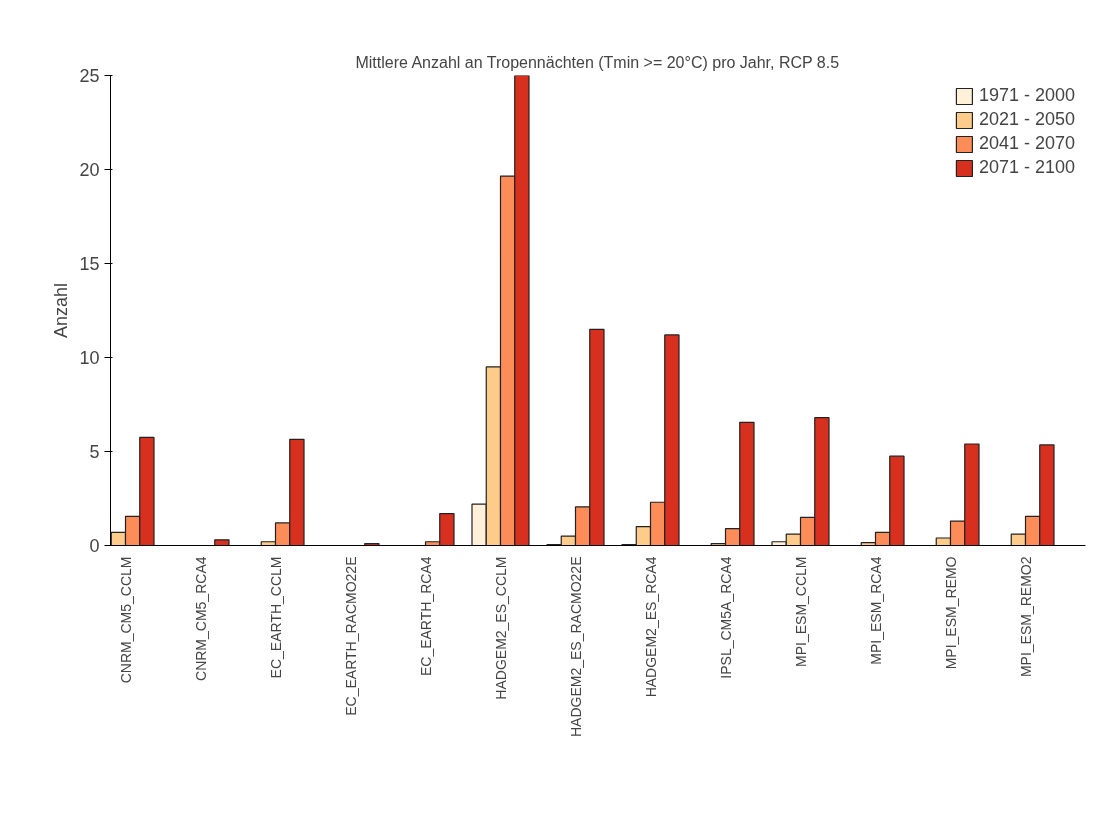  What do you see at coordinates (650, 627) in the screenshot?
I see `x-tick-label: HADGEM2_ES_RCA4` at bounding box center [650, 627].